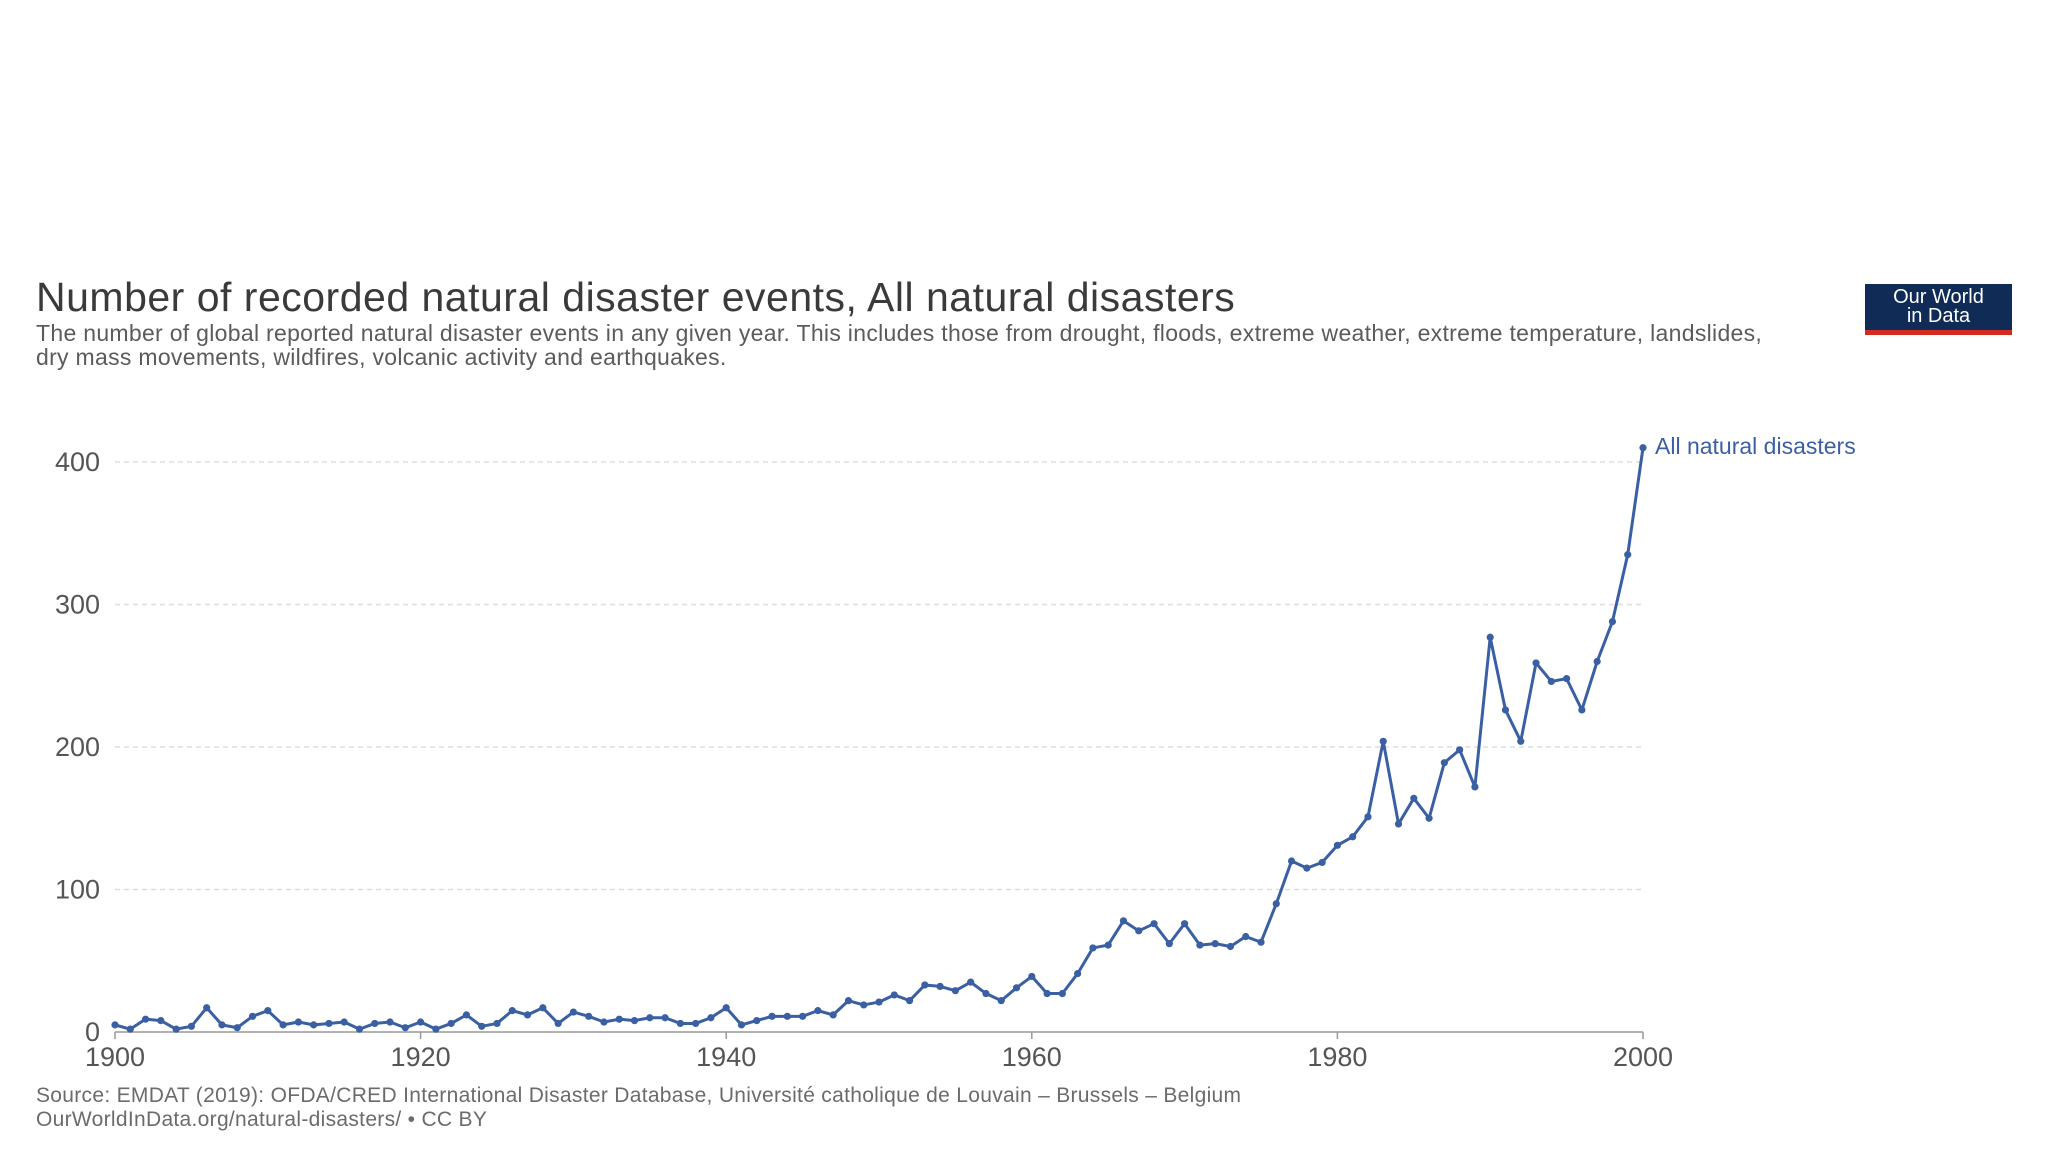  Describe the element at coordinates (77, 462) in the screenshot. I see `y-tick-label: 400` at that location.